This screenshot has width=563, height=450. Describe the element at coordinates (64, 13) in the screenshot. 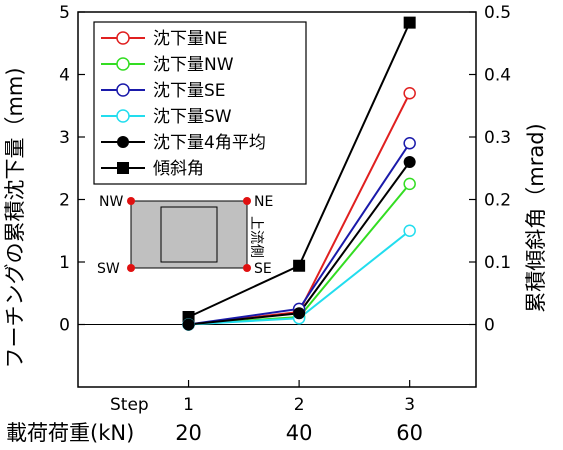

I see `y-left-tick-label: 5` at that location.